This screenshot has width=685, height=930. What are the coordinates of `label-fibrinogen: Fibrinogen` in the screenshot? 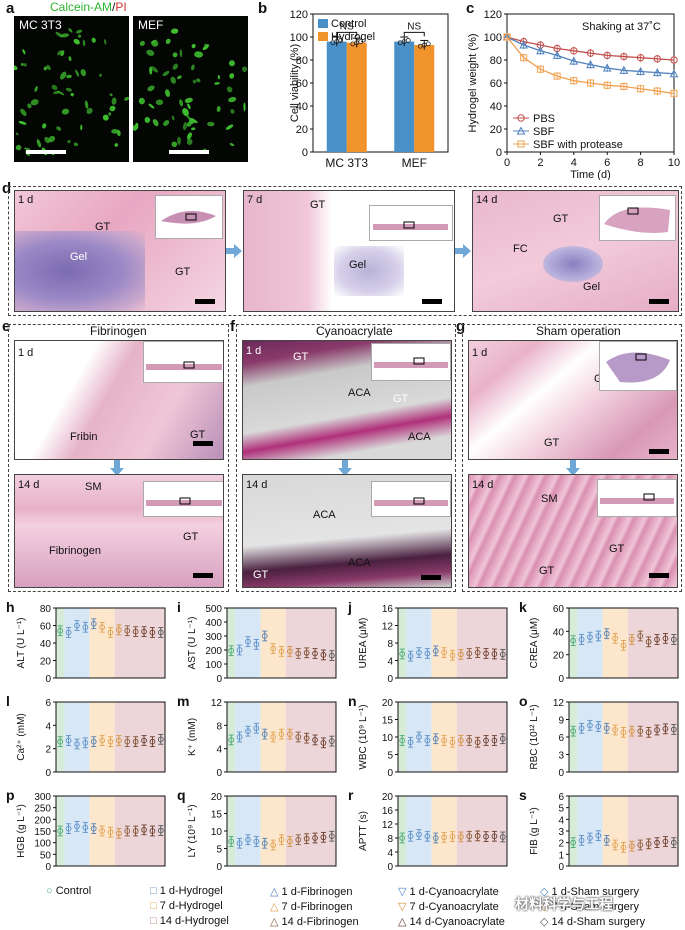 It's located at (75, 551).